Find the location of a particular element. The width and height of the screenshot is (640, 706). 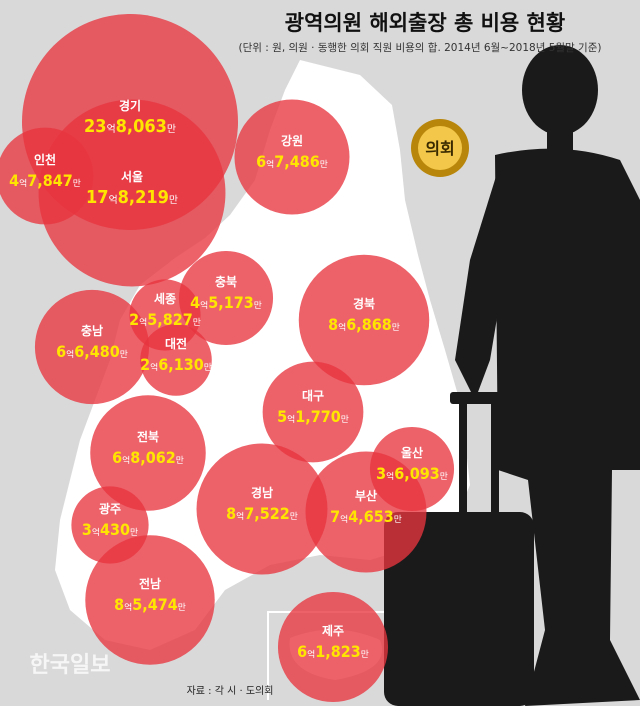

amount-label: 6억8,062만 is located at coordinates (148, 457).